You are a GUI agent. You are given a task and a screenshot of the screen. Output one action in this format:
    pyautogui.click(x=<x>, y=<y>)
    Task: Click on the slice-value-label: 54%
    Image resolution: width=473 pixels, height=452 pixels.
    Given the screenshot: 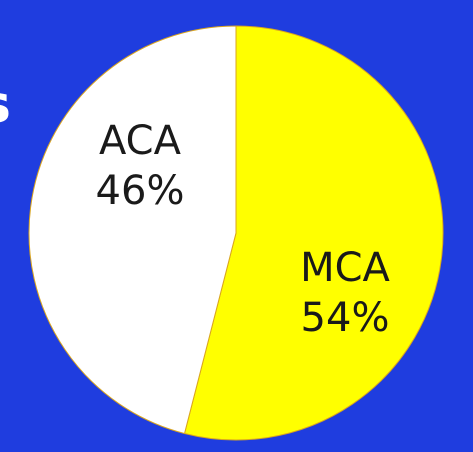 What is the action you would take?
    pyautogui.click(x=345, y=318)
    